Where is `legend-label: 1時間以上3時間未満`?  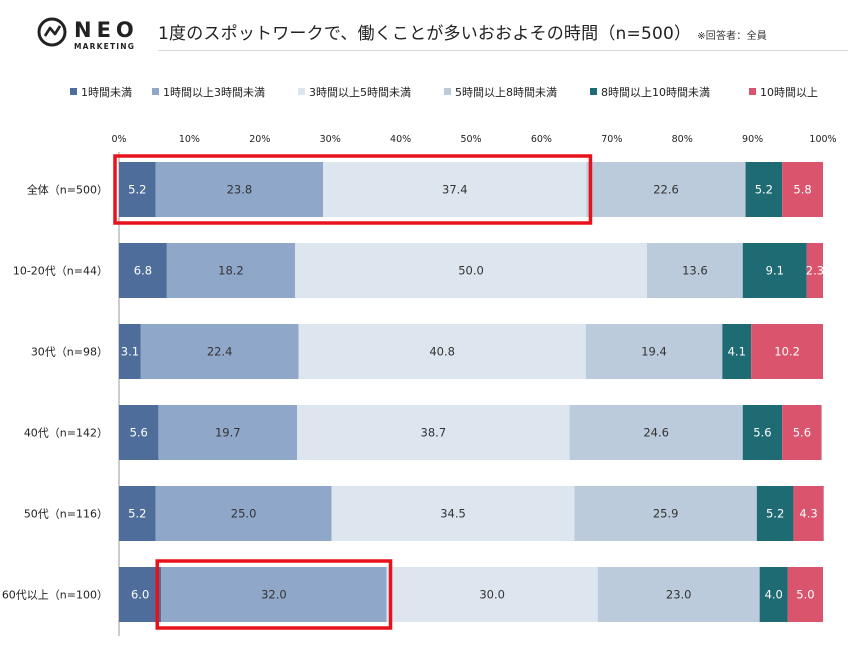
legend-label: 1時間以上3時間未満 is located at coordinates (214, 92).